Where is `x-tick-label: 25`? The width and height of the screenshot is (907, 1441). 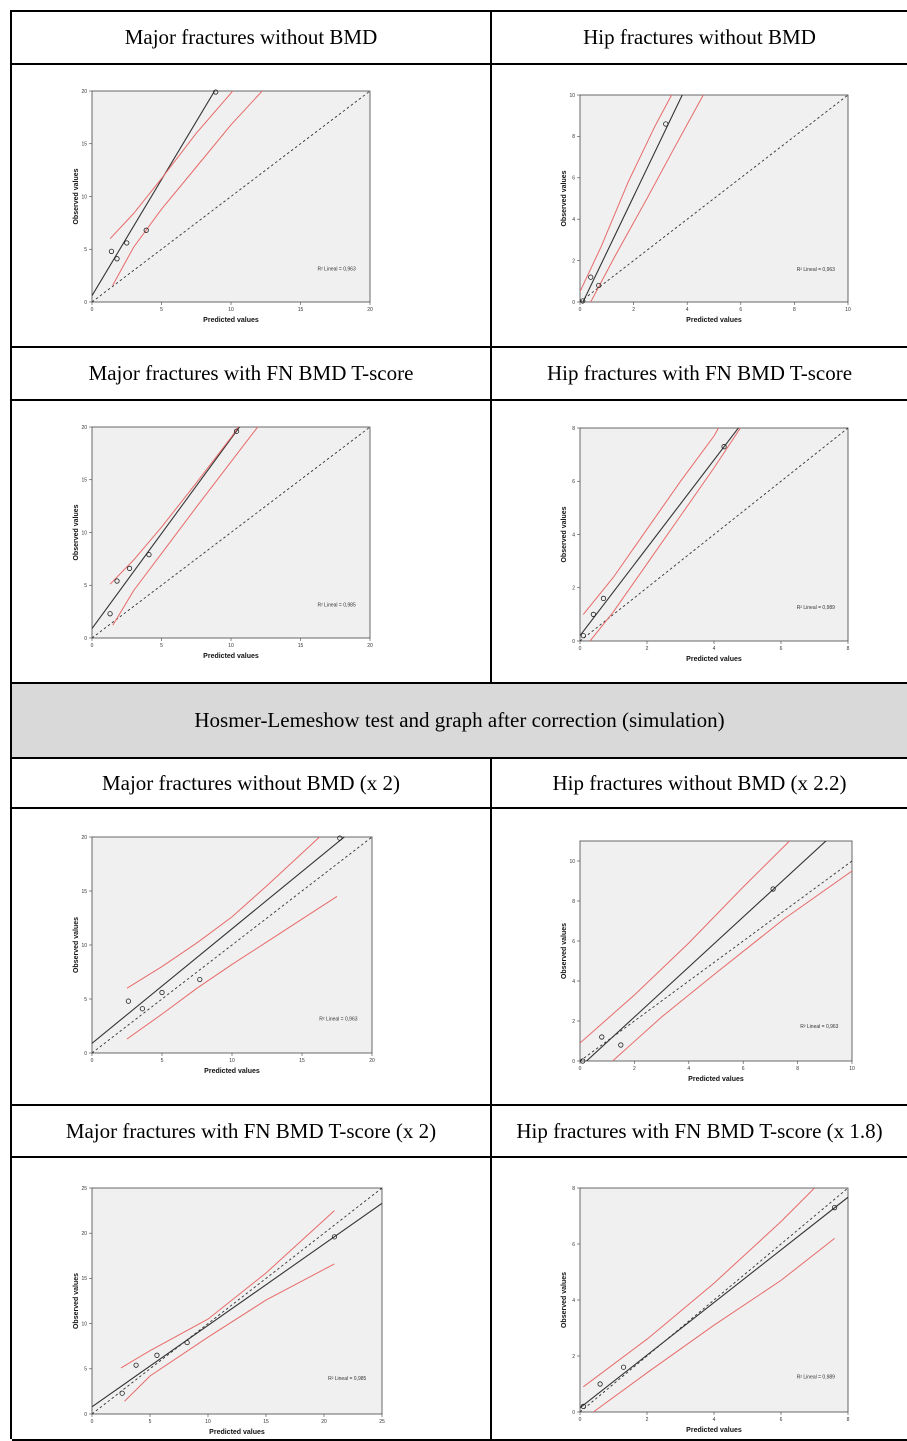 x-tick-label: 25 is located at coordinates (382, 1422).